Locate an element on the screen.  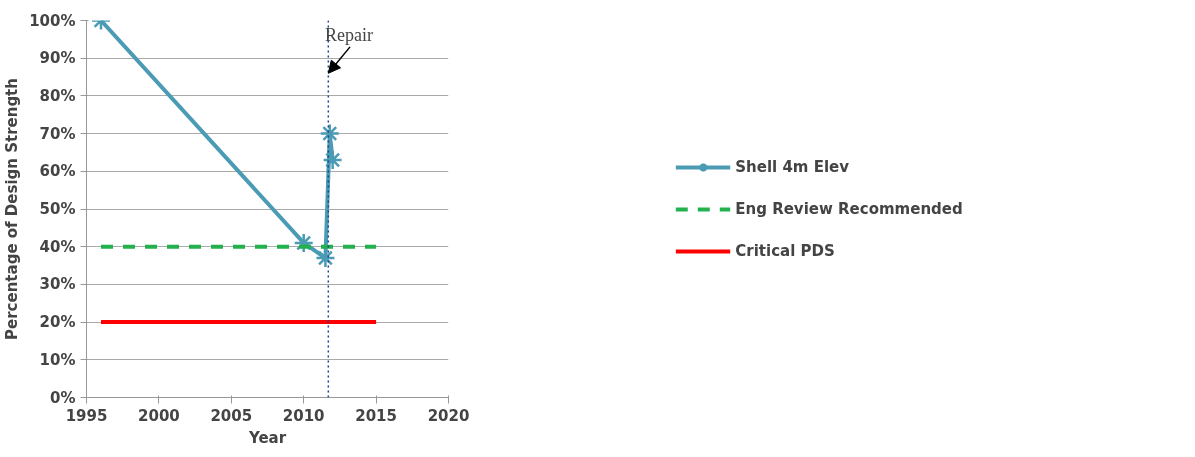
y-tick-label: 10% is located at coordinates (57, 359).